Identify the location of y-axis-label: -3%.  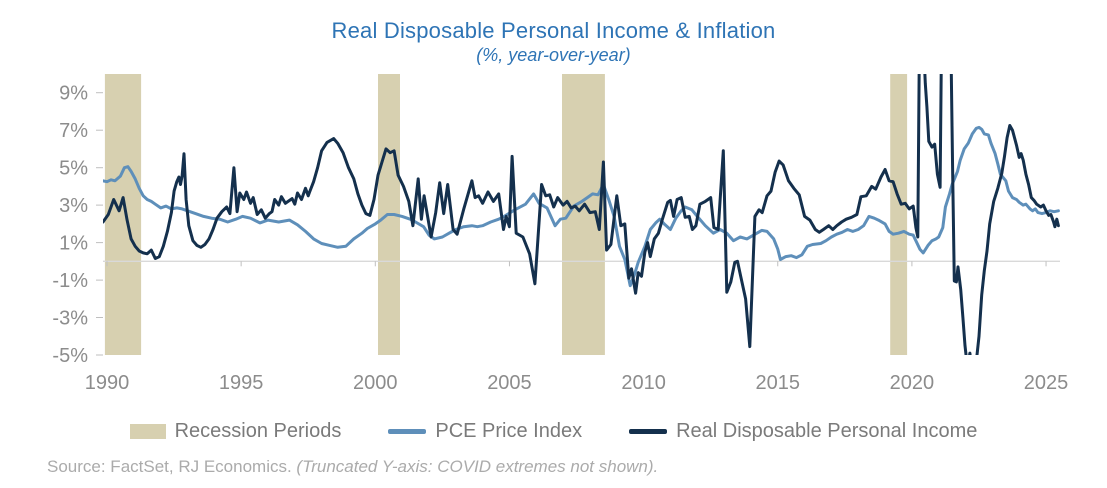
(70, 319).